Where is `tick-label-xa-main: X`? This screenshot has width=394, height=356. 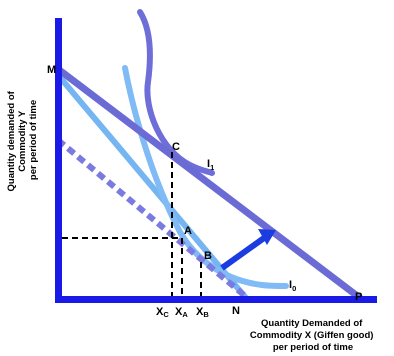
tick-label-xa-main: X is located at coordinates (179, 312).